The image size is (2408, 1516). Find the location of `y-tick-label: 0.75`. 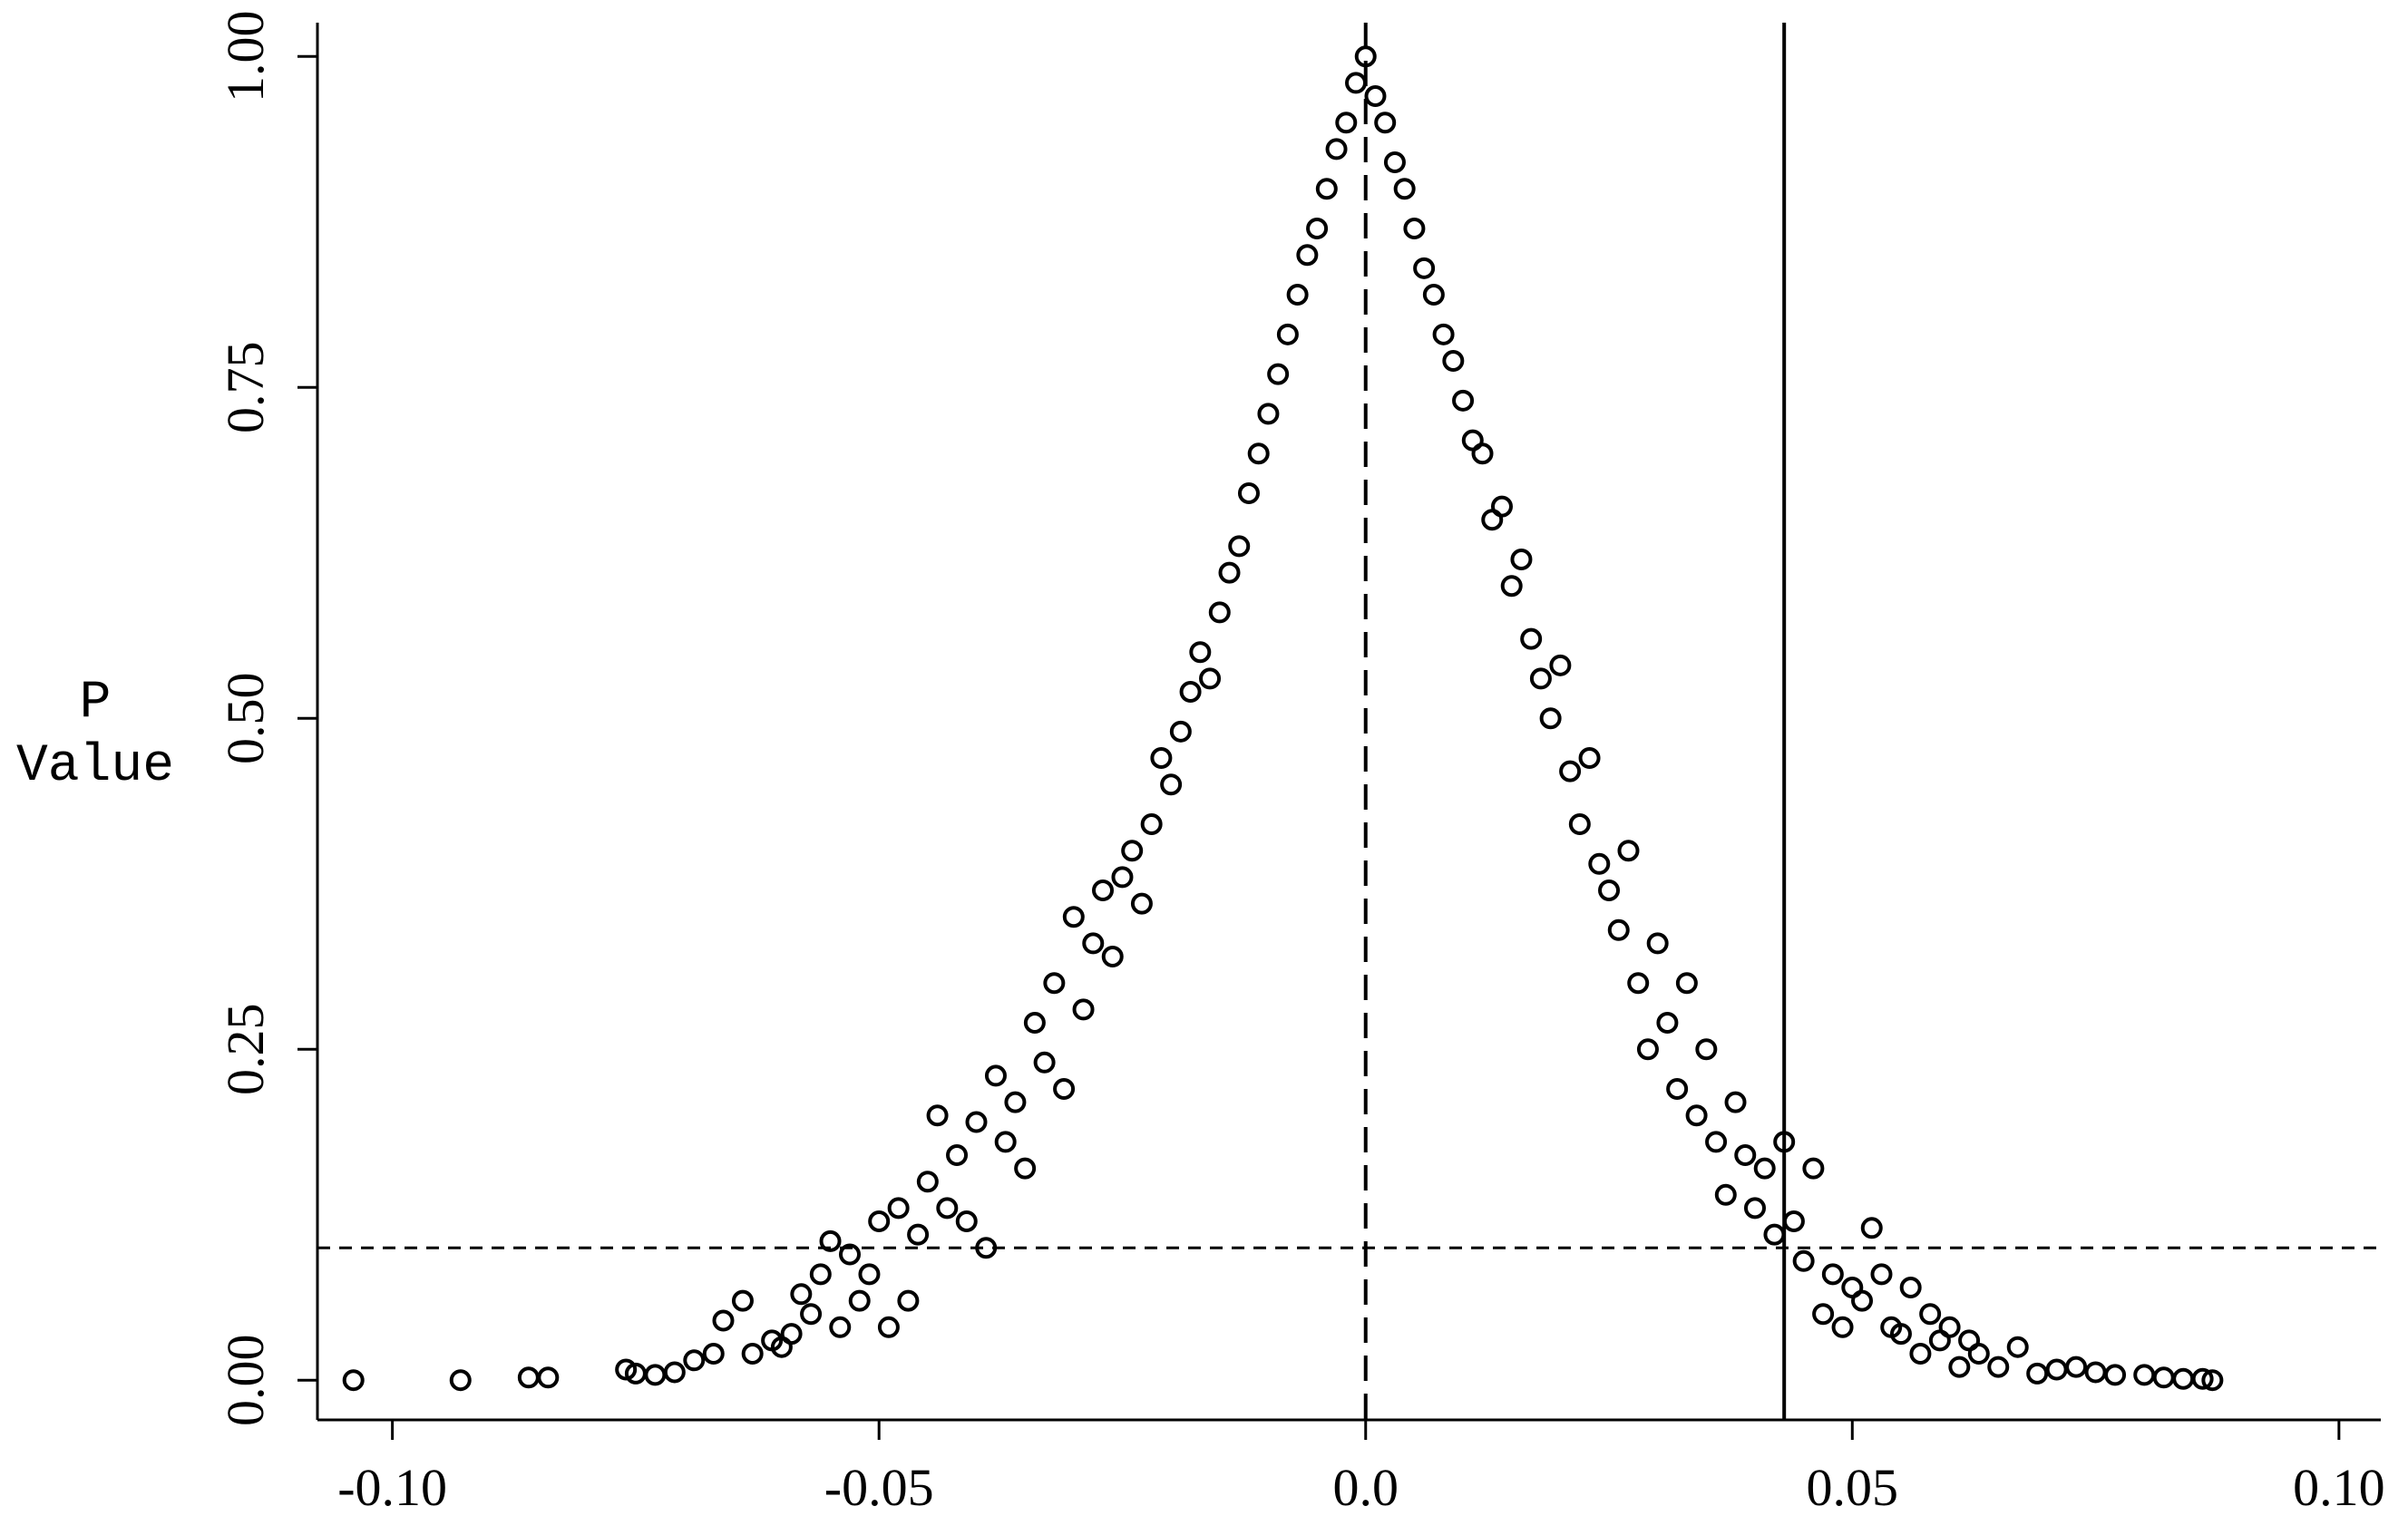

y-tick-label: 0.75 is located at coordinates (245, 387).